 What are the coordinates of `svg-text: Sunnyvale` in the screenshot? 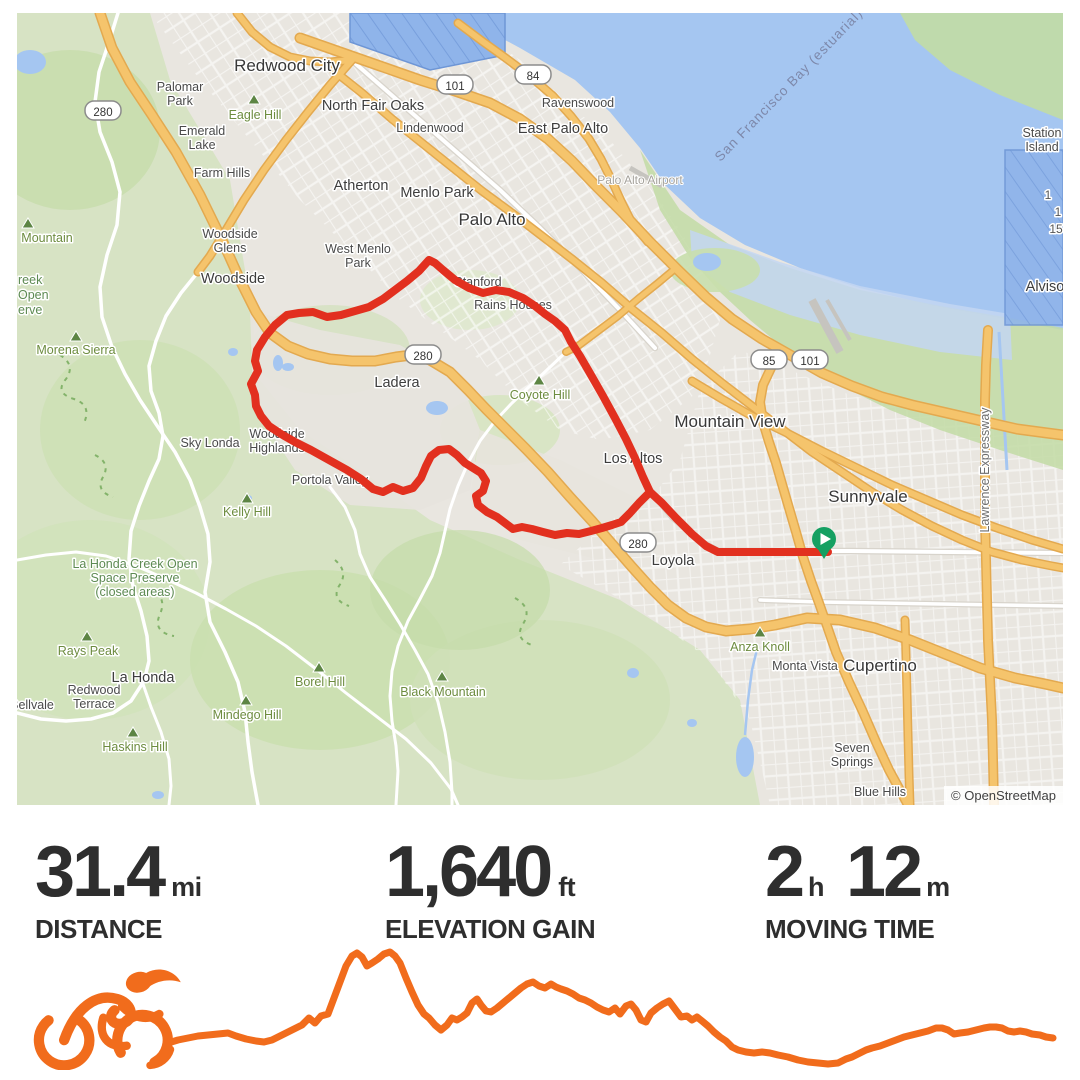 It's located at (867, 496).